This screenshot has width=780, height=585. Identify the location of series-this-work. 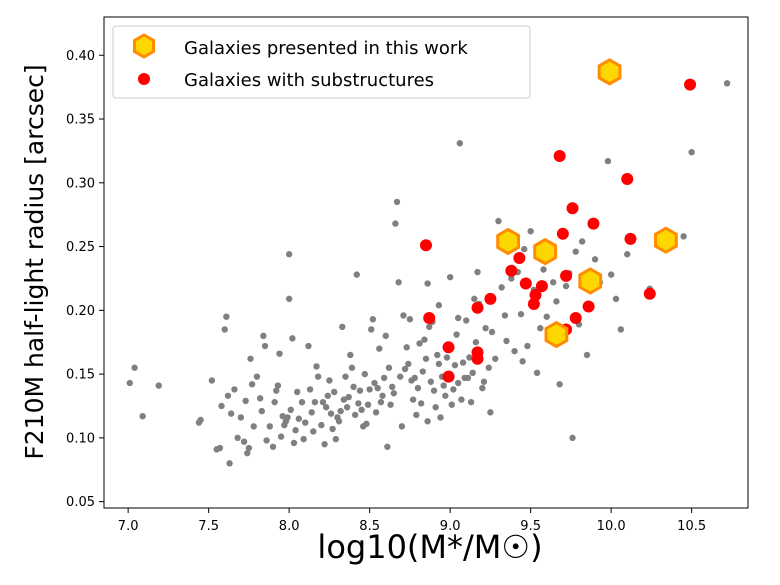
(587, 203).